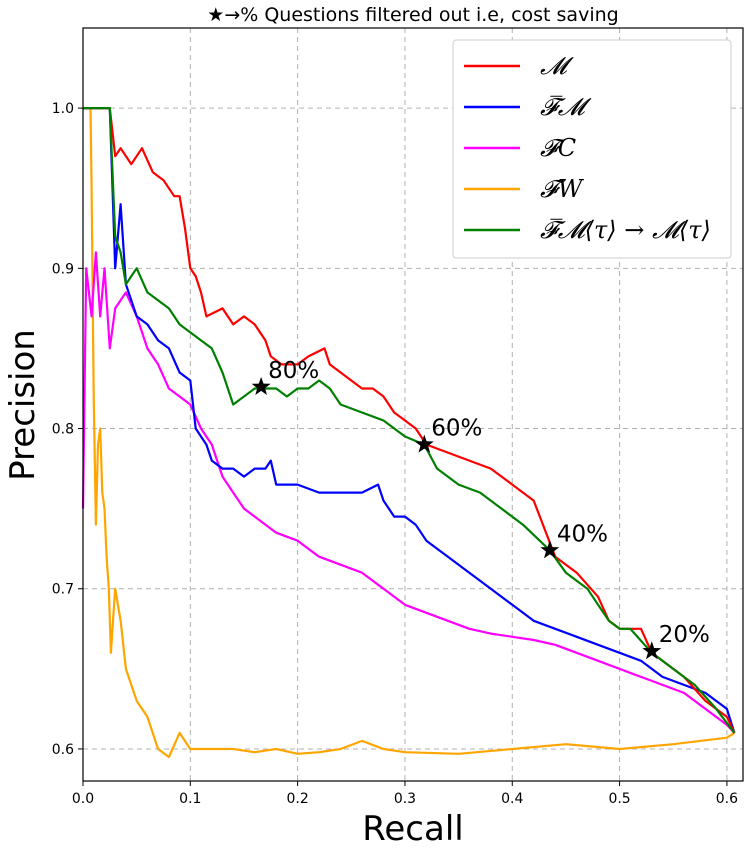 This screenshot has width=755, height=850. What do you see at coordinates (293, 371) in the screenshot?
I see `star-annotation-label: 80%` at bounding box center [293, 371].